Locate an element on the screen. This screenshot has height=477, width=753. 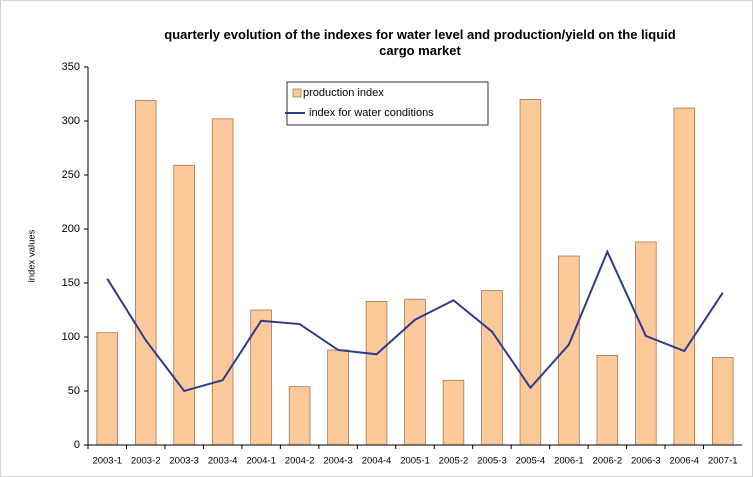
x-tick-label: 2005-3 is located at coordinates (492, 461).